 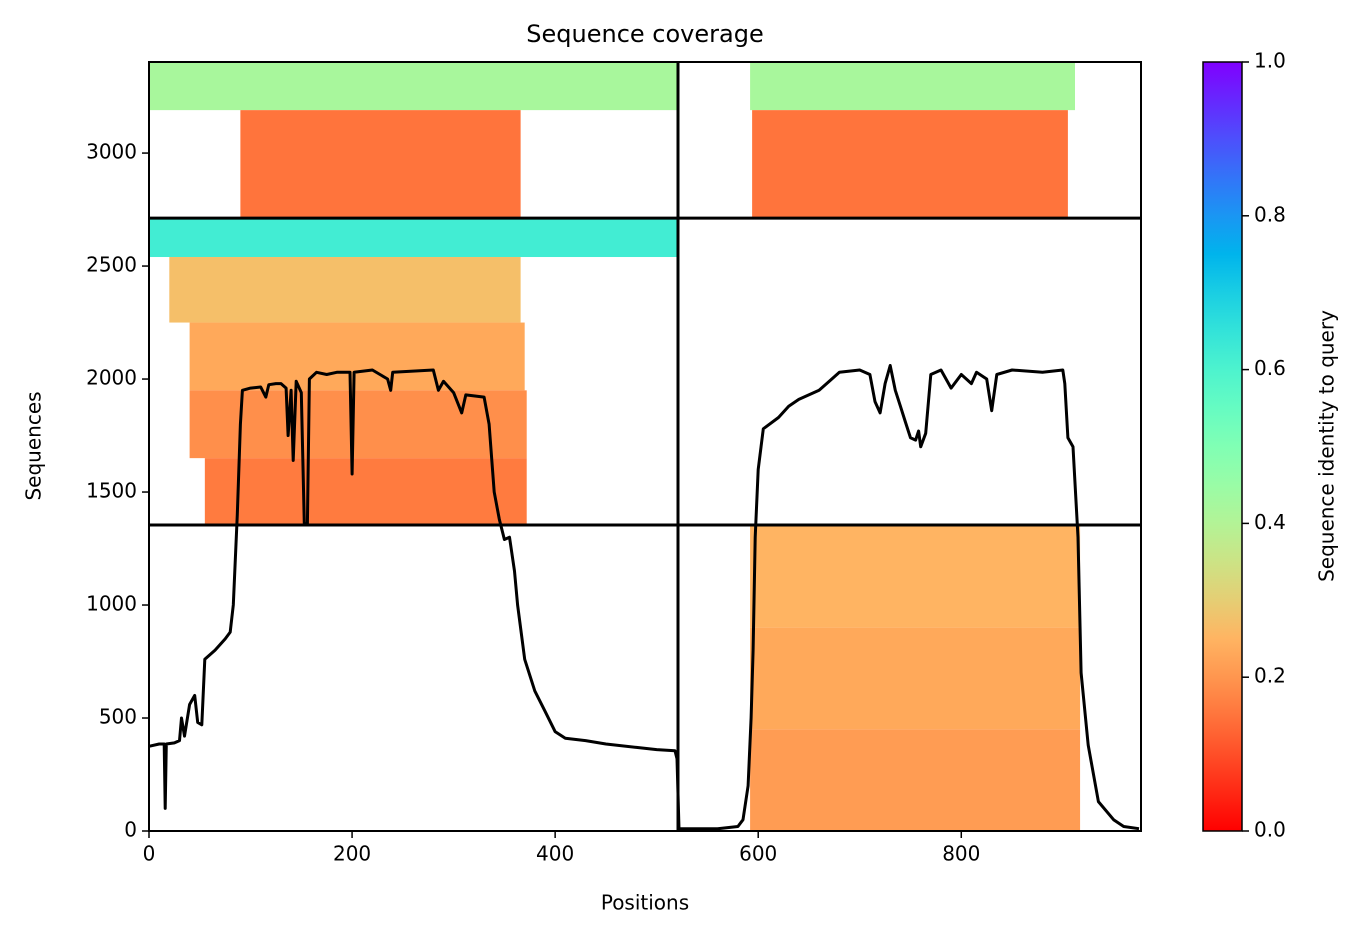 I want to click on colorbar-tick-label: 0.4, so click(x=1270, y=522).